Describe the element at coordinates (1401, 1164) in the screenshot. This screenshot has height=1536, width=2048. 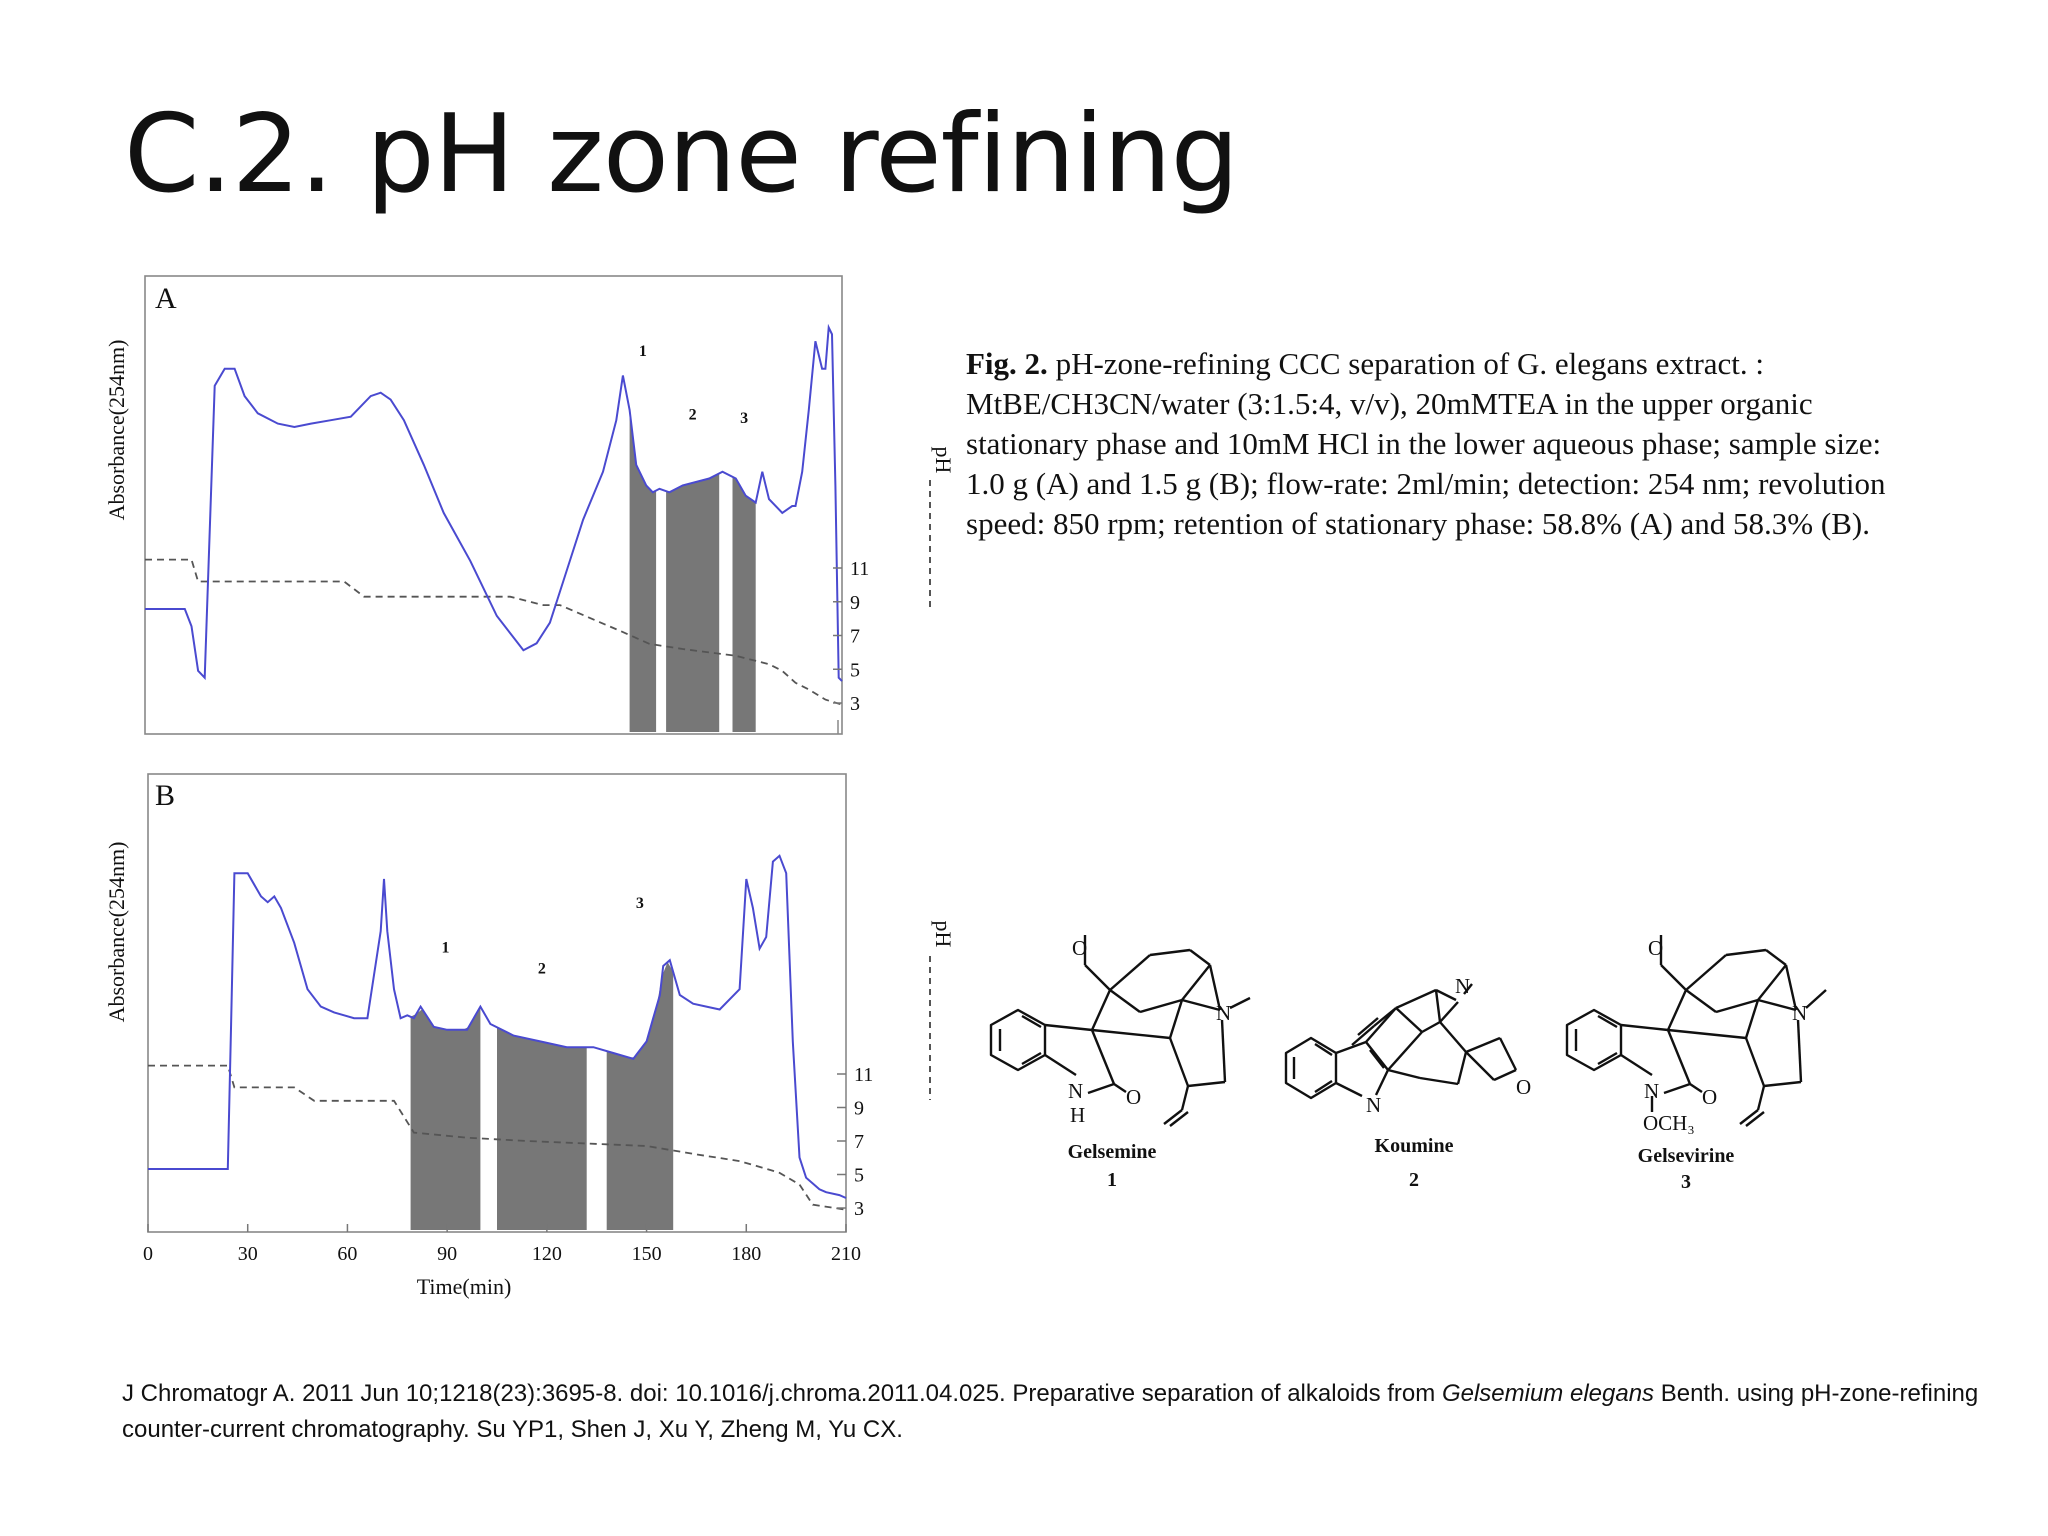
I see `compound-labels: Gelsemine 1 Koumine 2 Gelsevirine 3` at that location.